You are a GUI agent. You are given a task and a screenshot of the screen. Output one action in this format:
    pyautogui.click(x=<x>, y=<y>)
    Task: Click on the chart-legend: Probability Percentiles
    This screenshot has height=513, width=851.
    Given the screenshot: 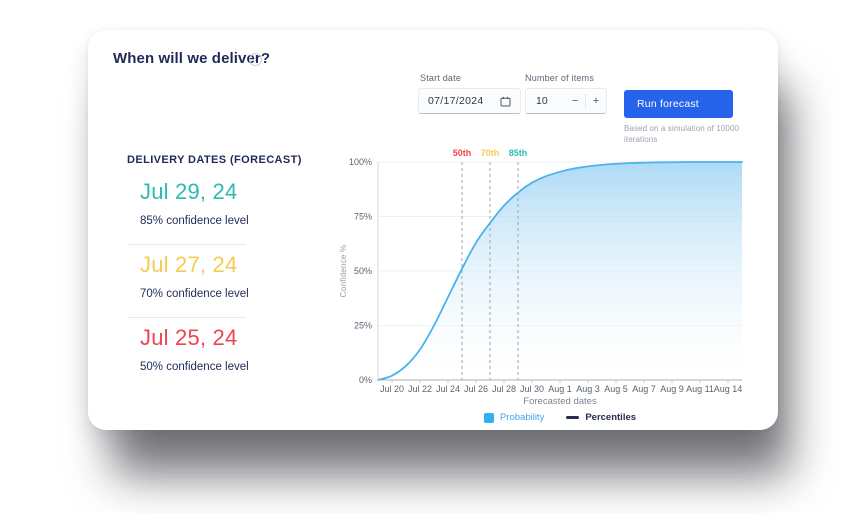 What is the action you would take?
    pyautogui.click(x=560, y=417)
    